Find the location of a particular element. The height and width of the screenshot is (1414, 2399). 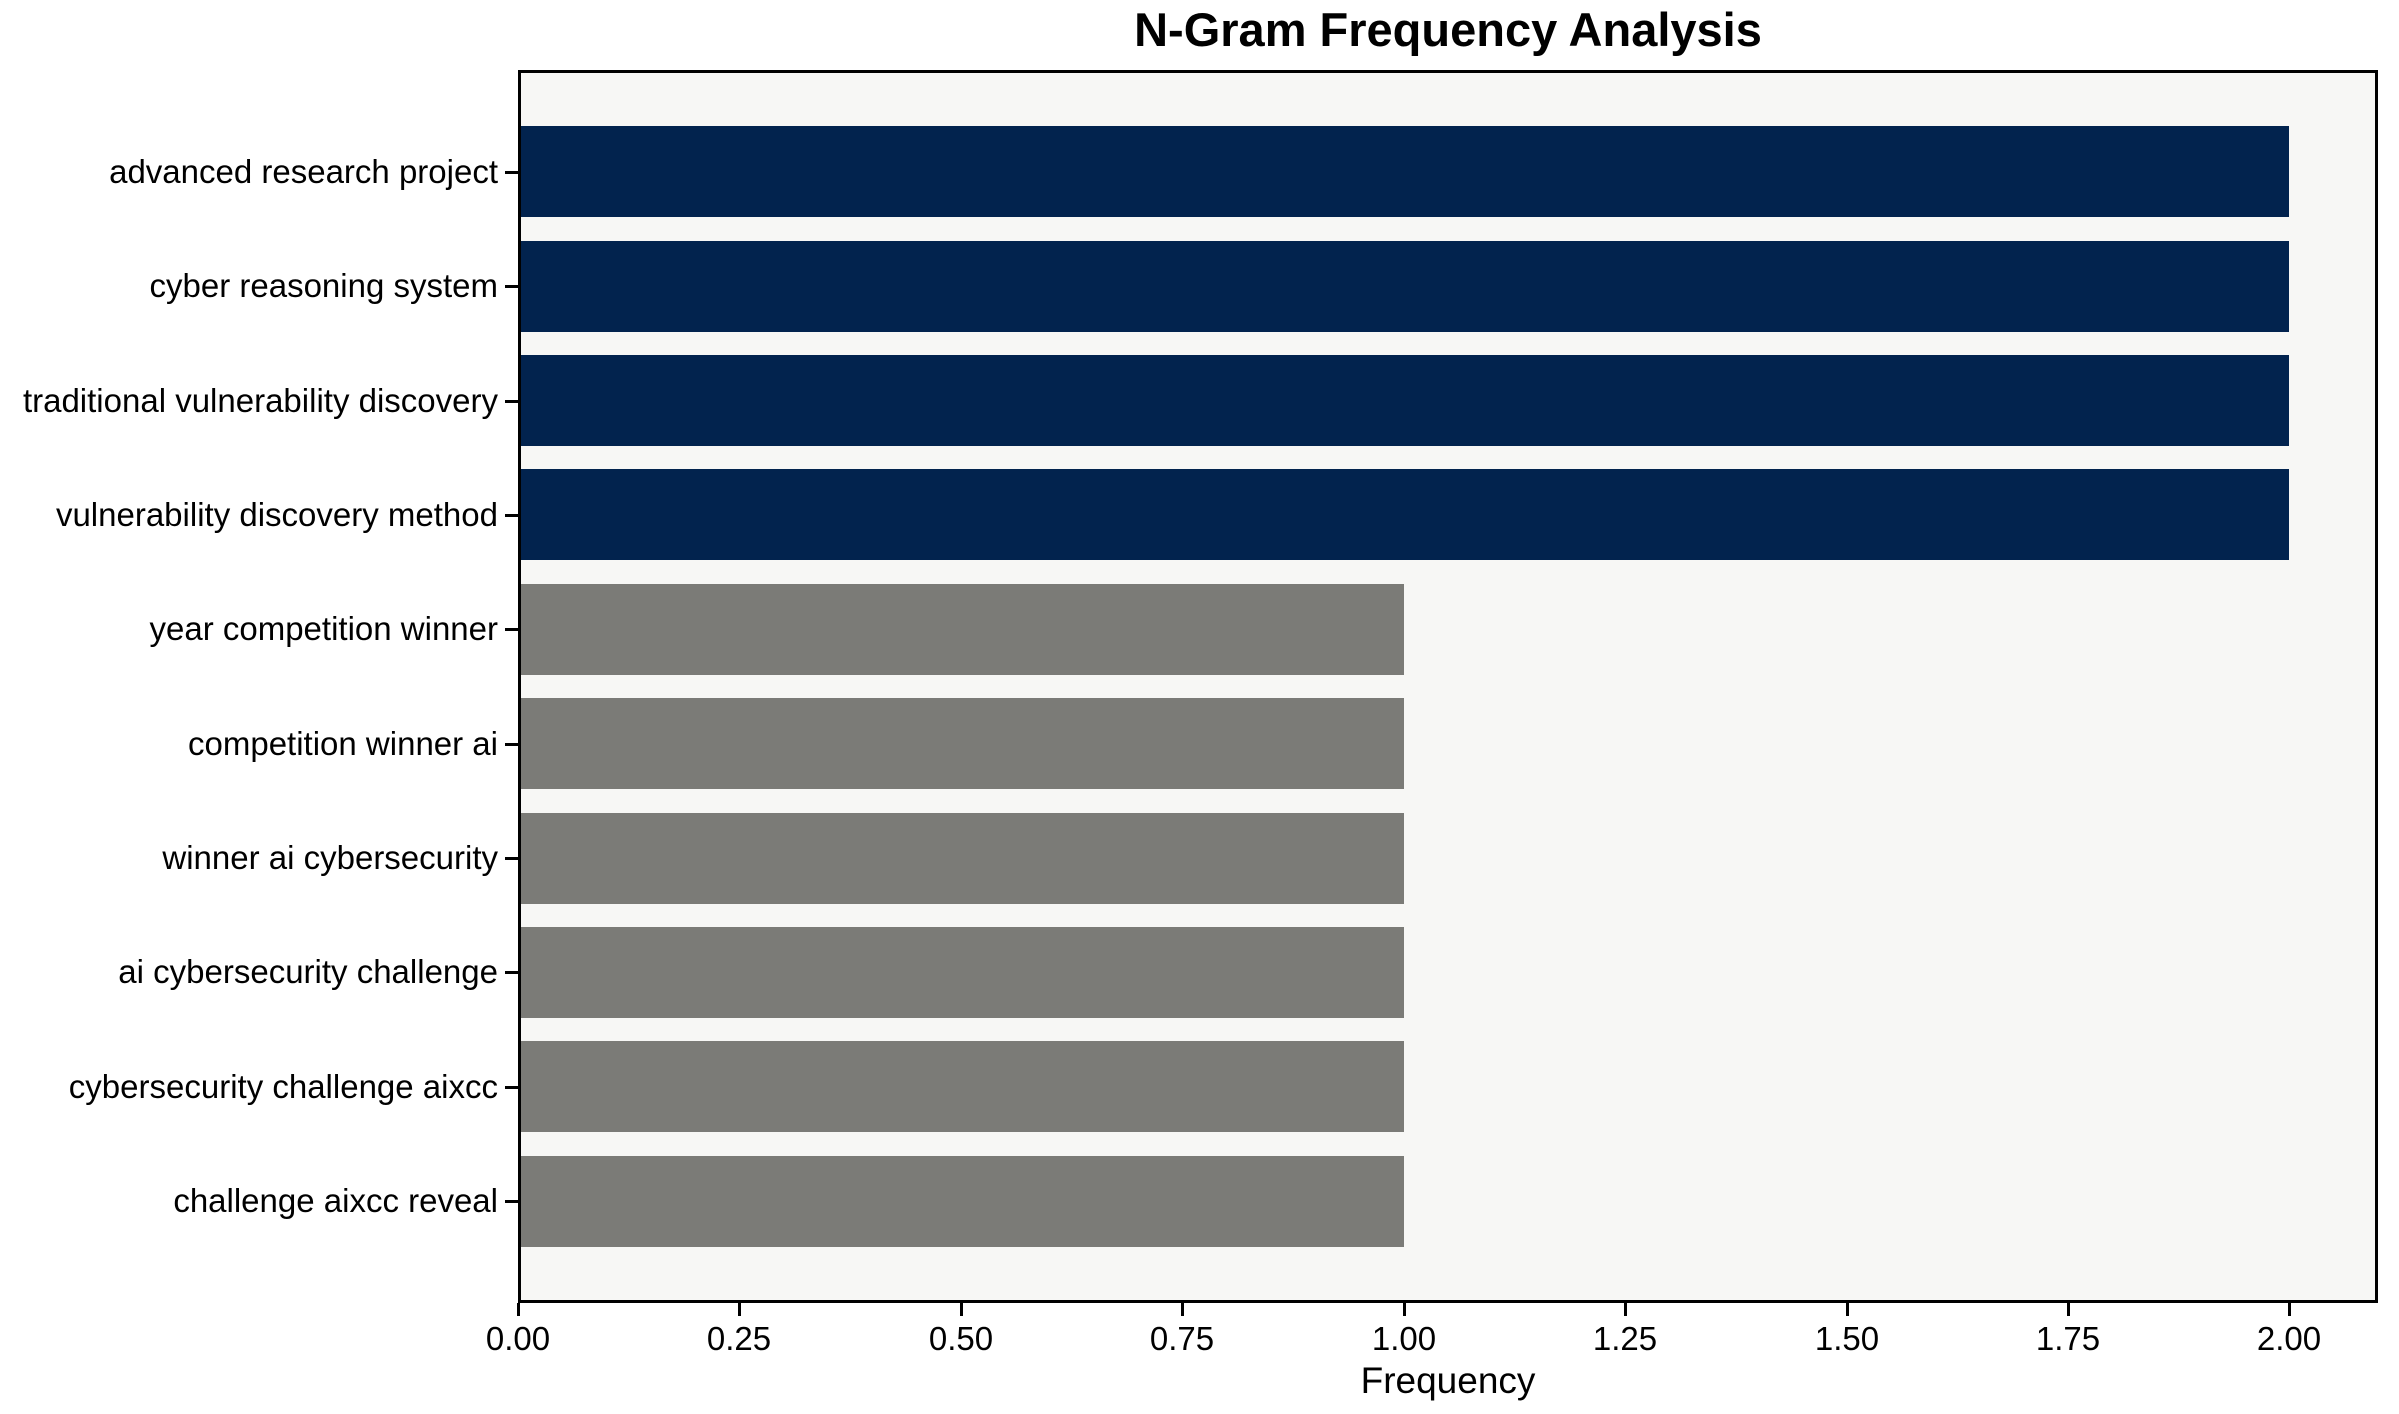

y-tick-label: advanced research project is located at coordinates (303, 171).